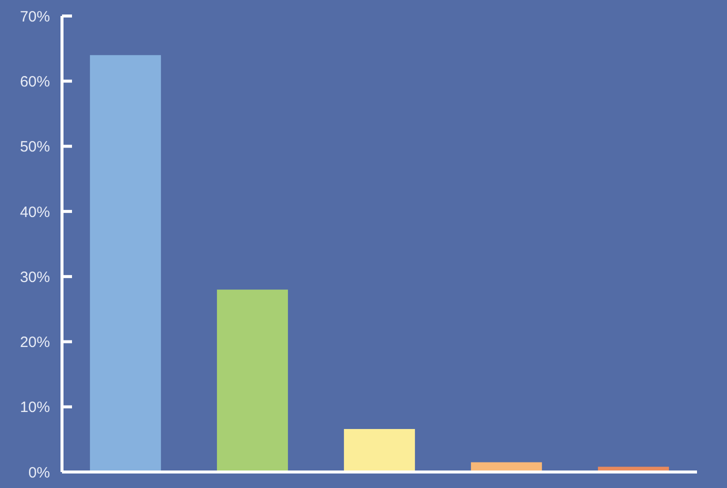 The height and width of the screenshot is (488, 727). What do you see at coordinates (39, 473) in the screenshot?
I see `y-tick-label: 0%` at bounding box center [39, 473].